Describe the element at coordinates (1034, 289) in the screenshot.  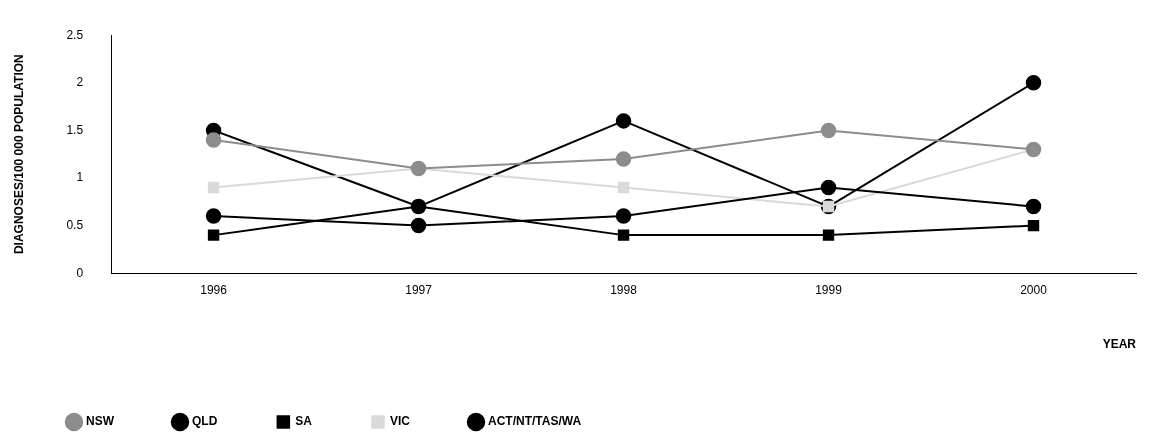
I see `x-tick-label: 2000` at that location.